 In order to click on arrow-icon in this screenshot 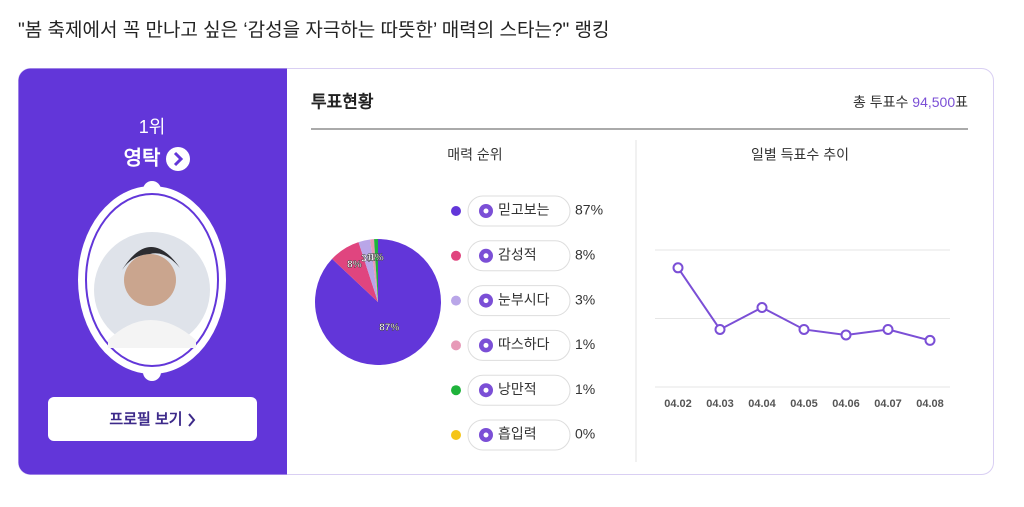, I will do `click(178, 159)`.